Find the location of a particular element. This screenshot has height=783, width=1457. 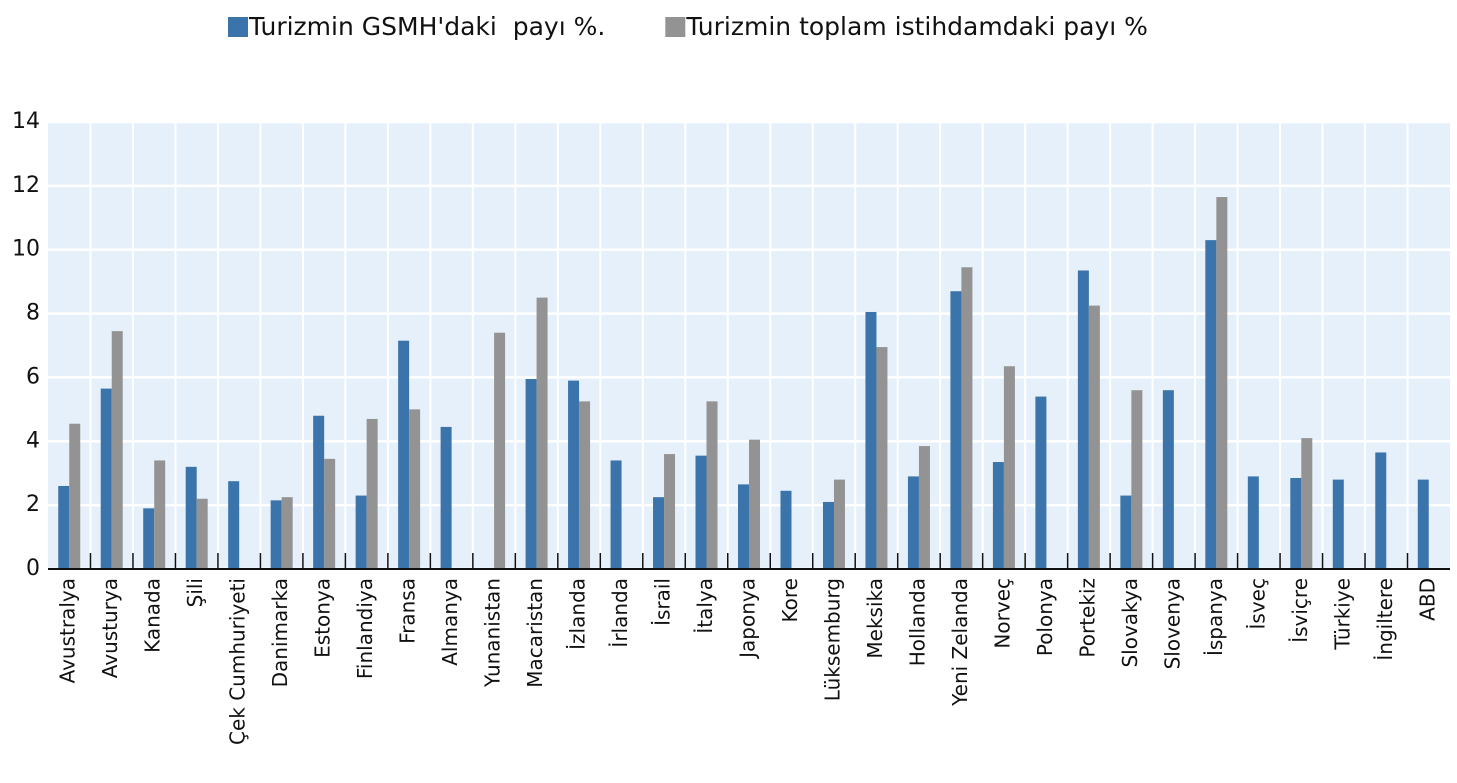

x-tick-label: Finlandiya is located at coordinates (365, 628).